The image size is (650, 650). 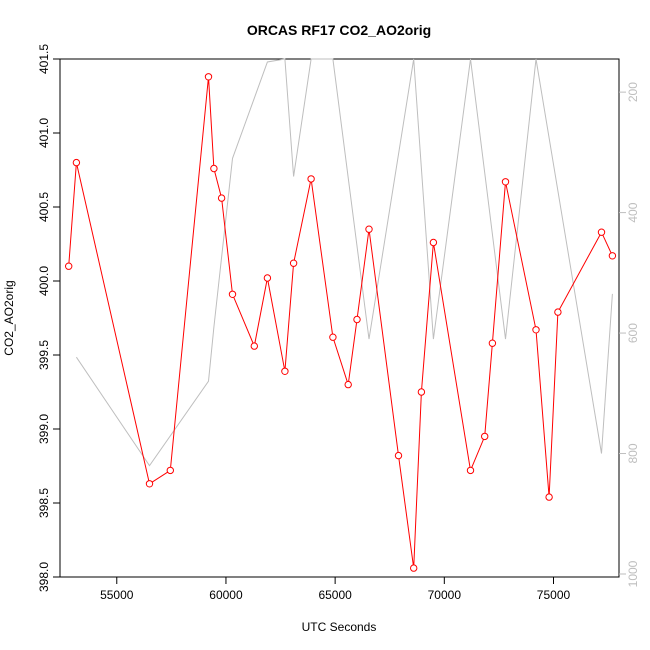 What do you see at coordinates (44, 207) in the screenshot?
I see `y-tick-label: 400.5` at bounding box center [44, 207].